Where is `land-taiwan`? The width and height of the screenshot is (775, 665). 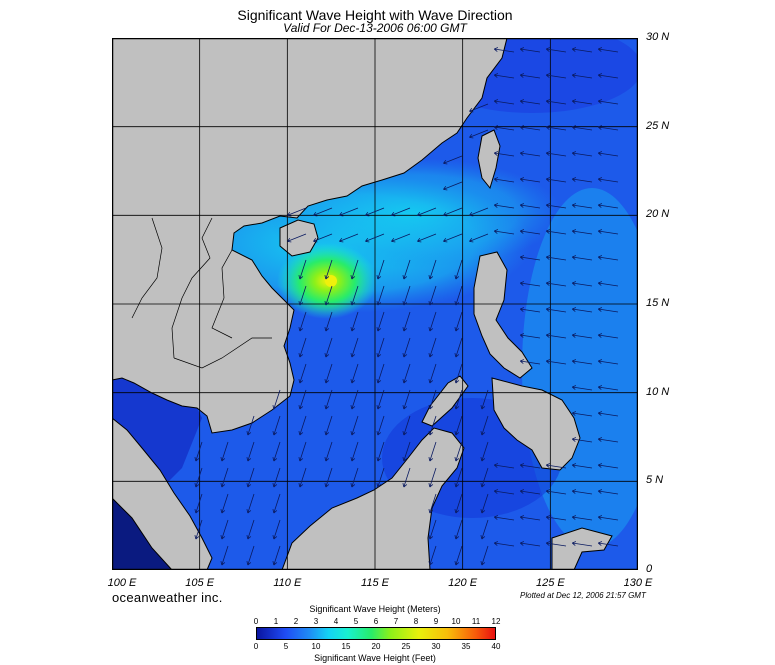
land-taiwan is located at coordinates (489, 159).